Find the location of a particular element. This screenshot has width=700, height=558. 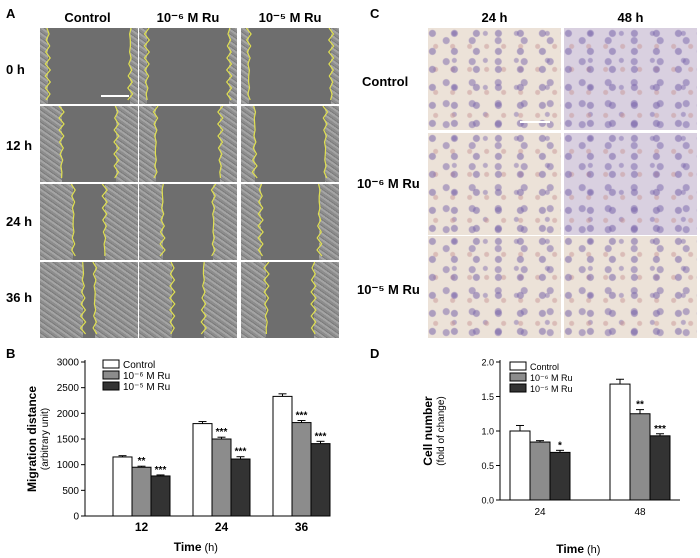

y-tick-label: 0.5 is located at coordinates (487, 466).